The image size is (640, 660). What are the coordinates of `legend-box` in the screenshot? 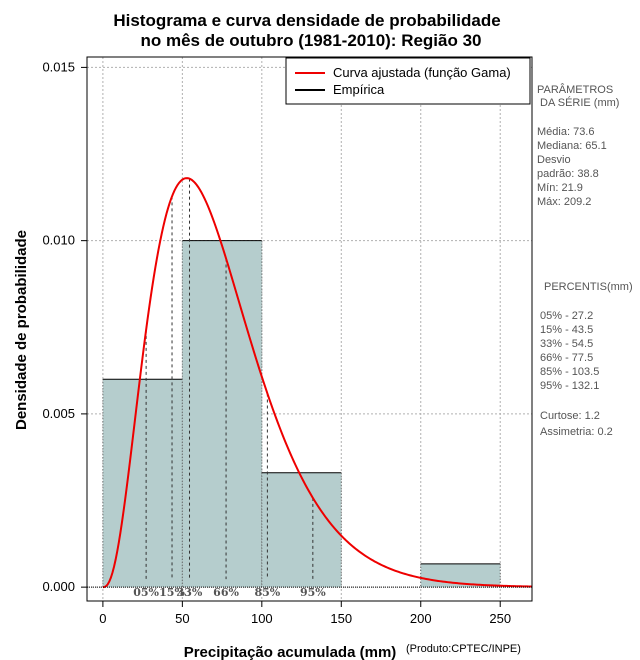 It's located at (408, 81).